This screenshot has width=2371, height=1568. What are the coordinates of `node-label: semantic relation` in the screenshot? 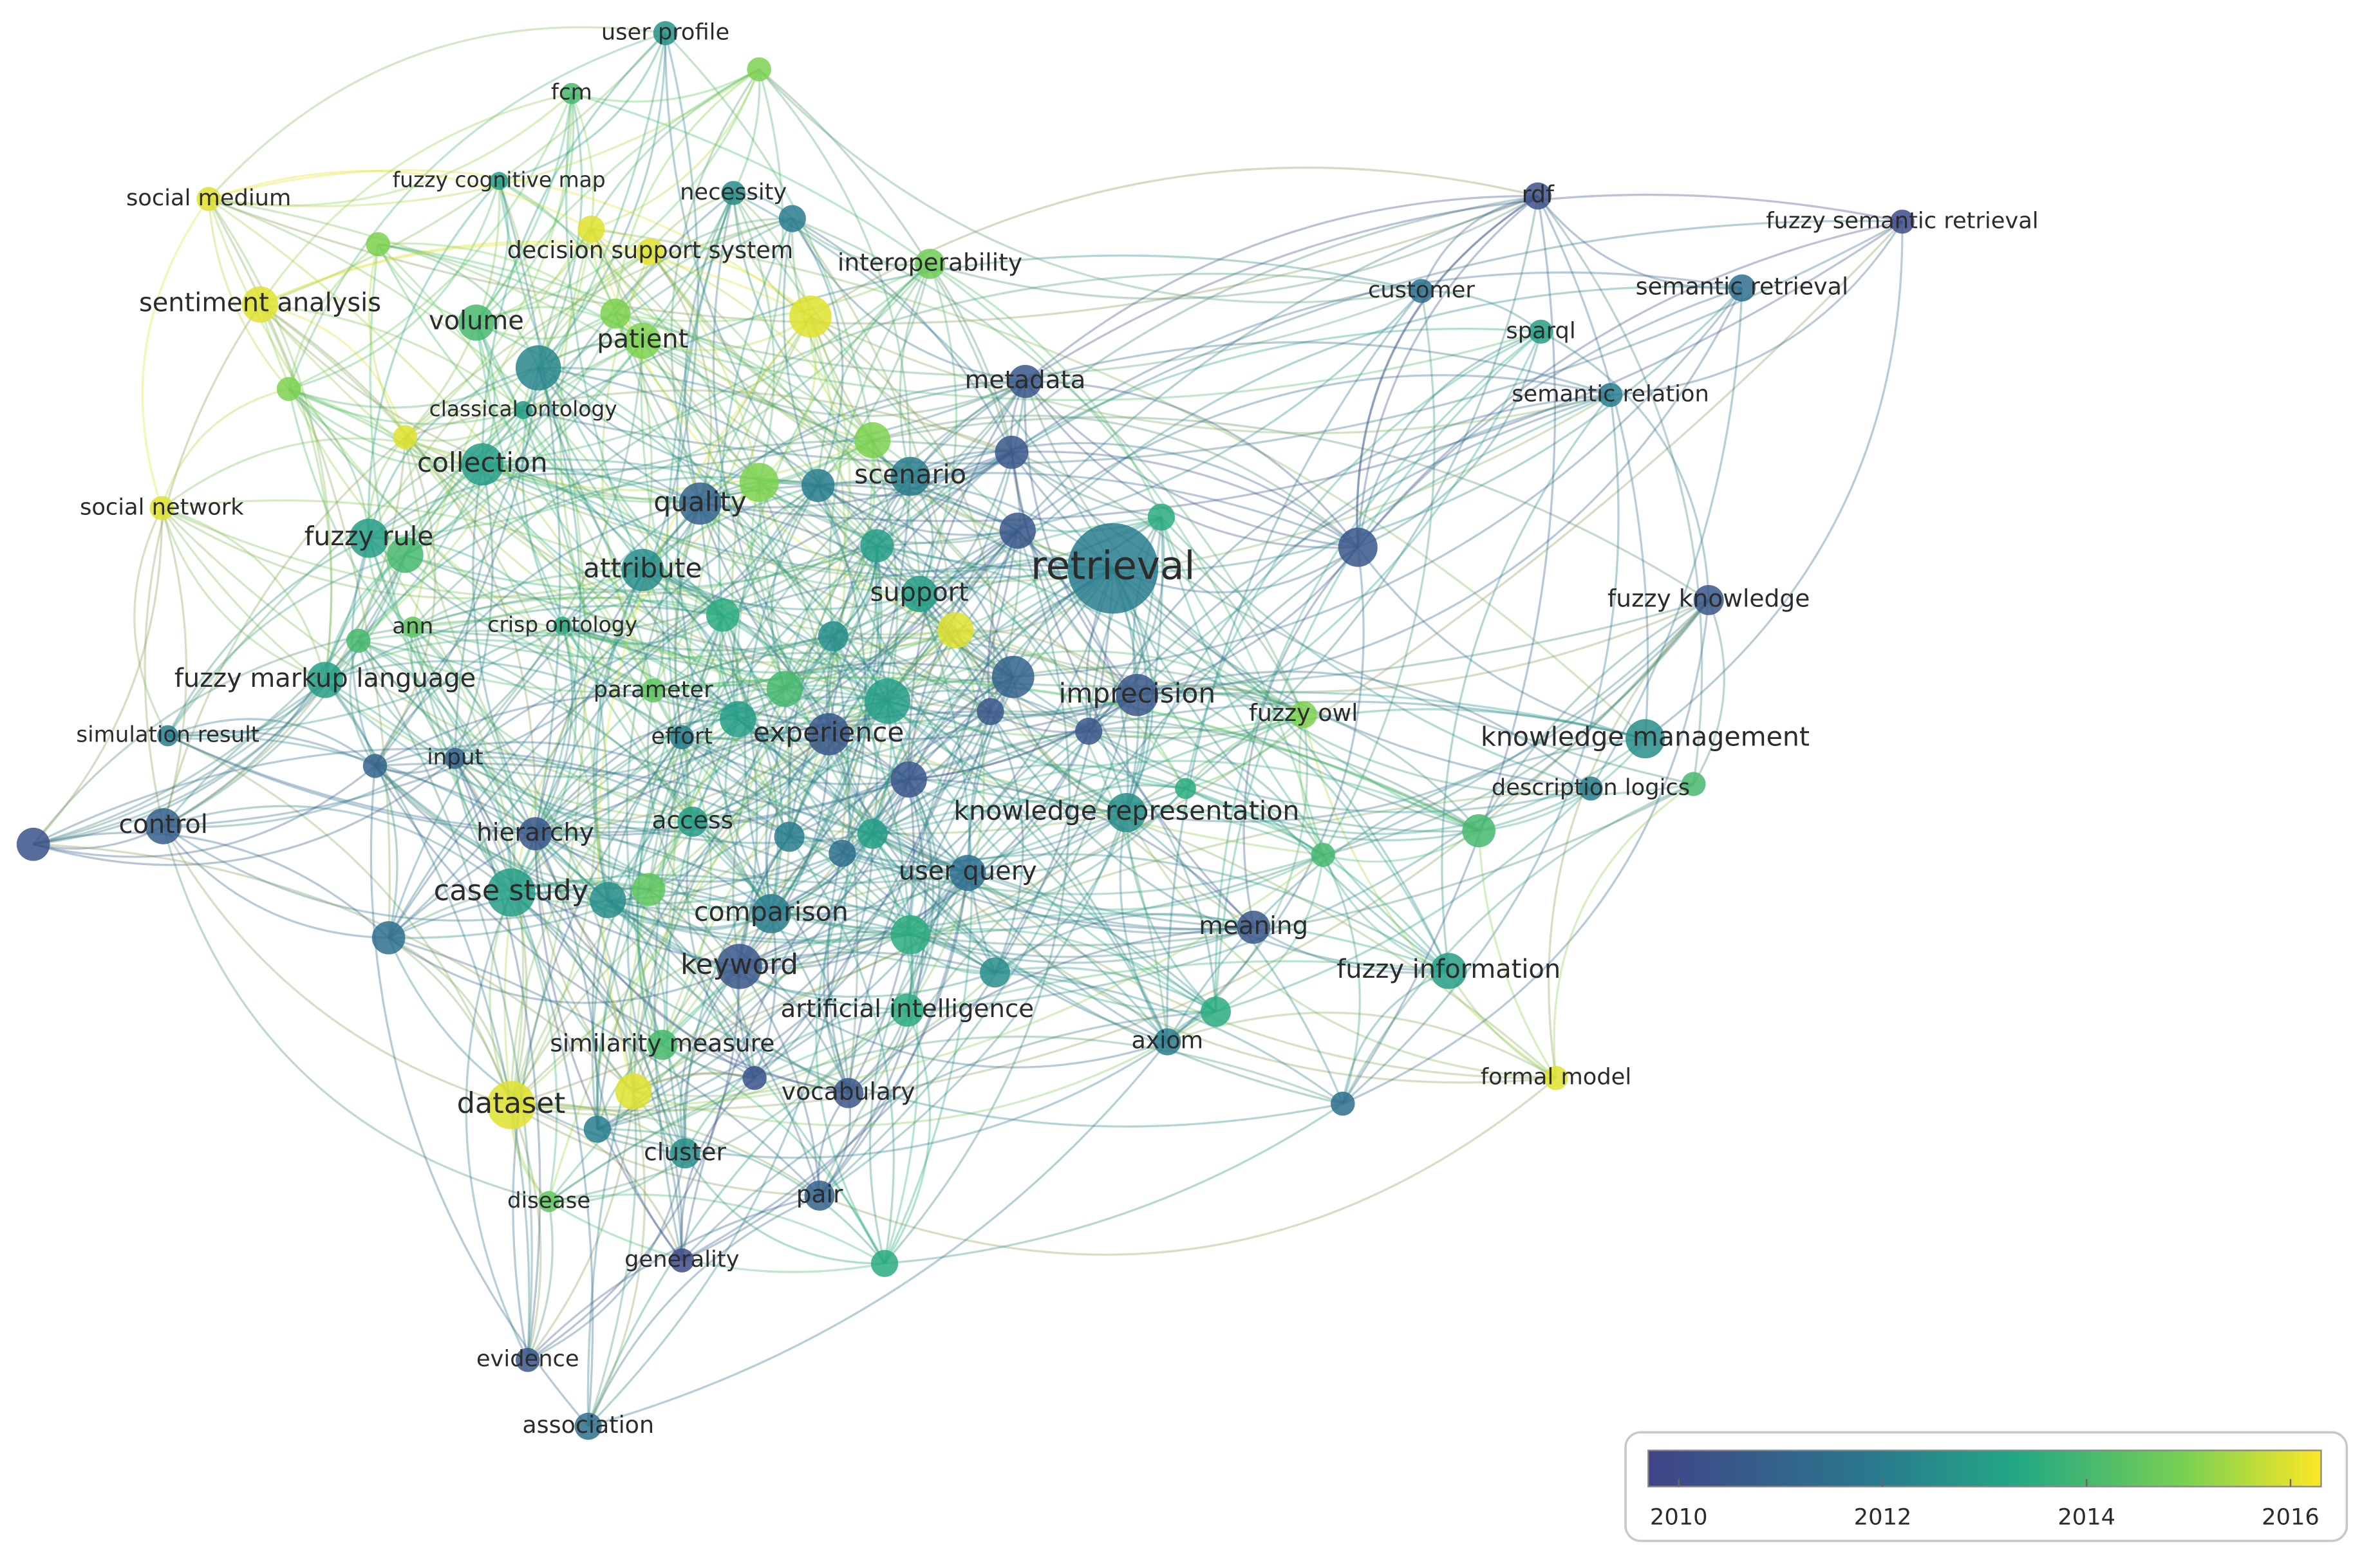 It's located at (1610, 394).